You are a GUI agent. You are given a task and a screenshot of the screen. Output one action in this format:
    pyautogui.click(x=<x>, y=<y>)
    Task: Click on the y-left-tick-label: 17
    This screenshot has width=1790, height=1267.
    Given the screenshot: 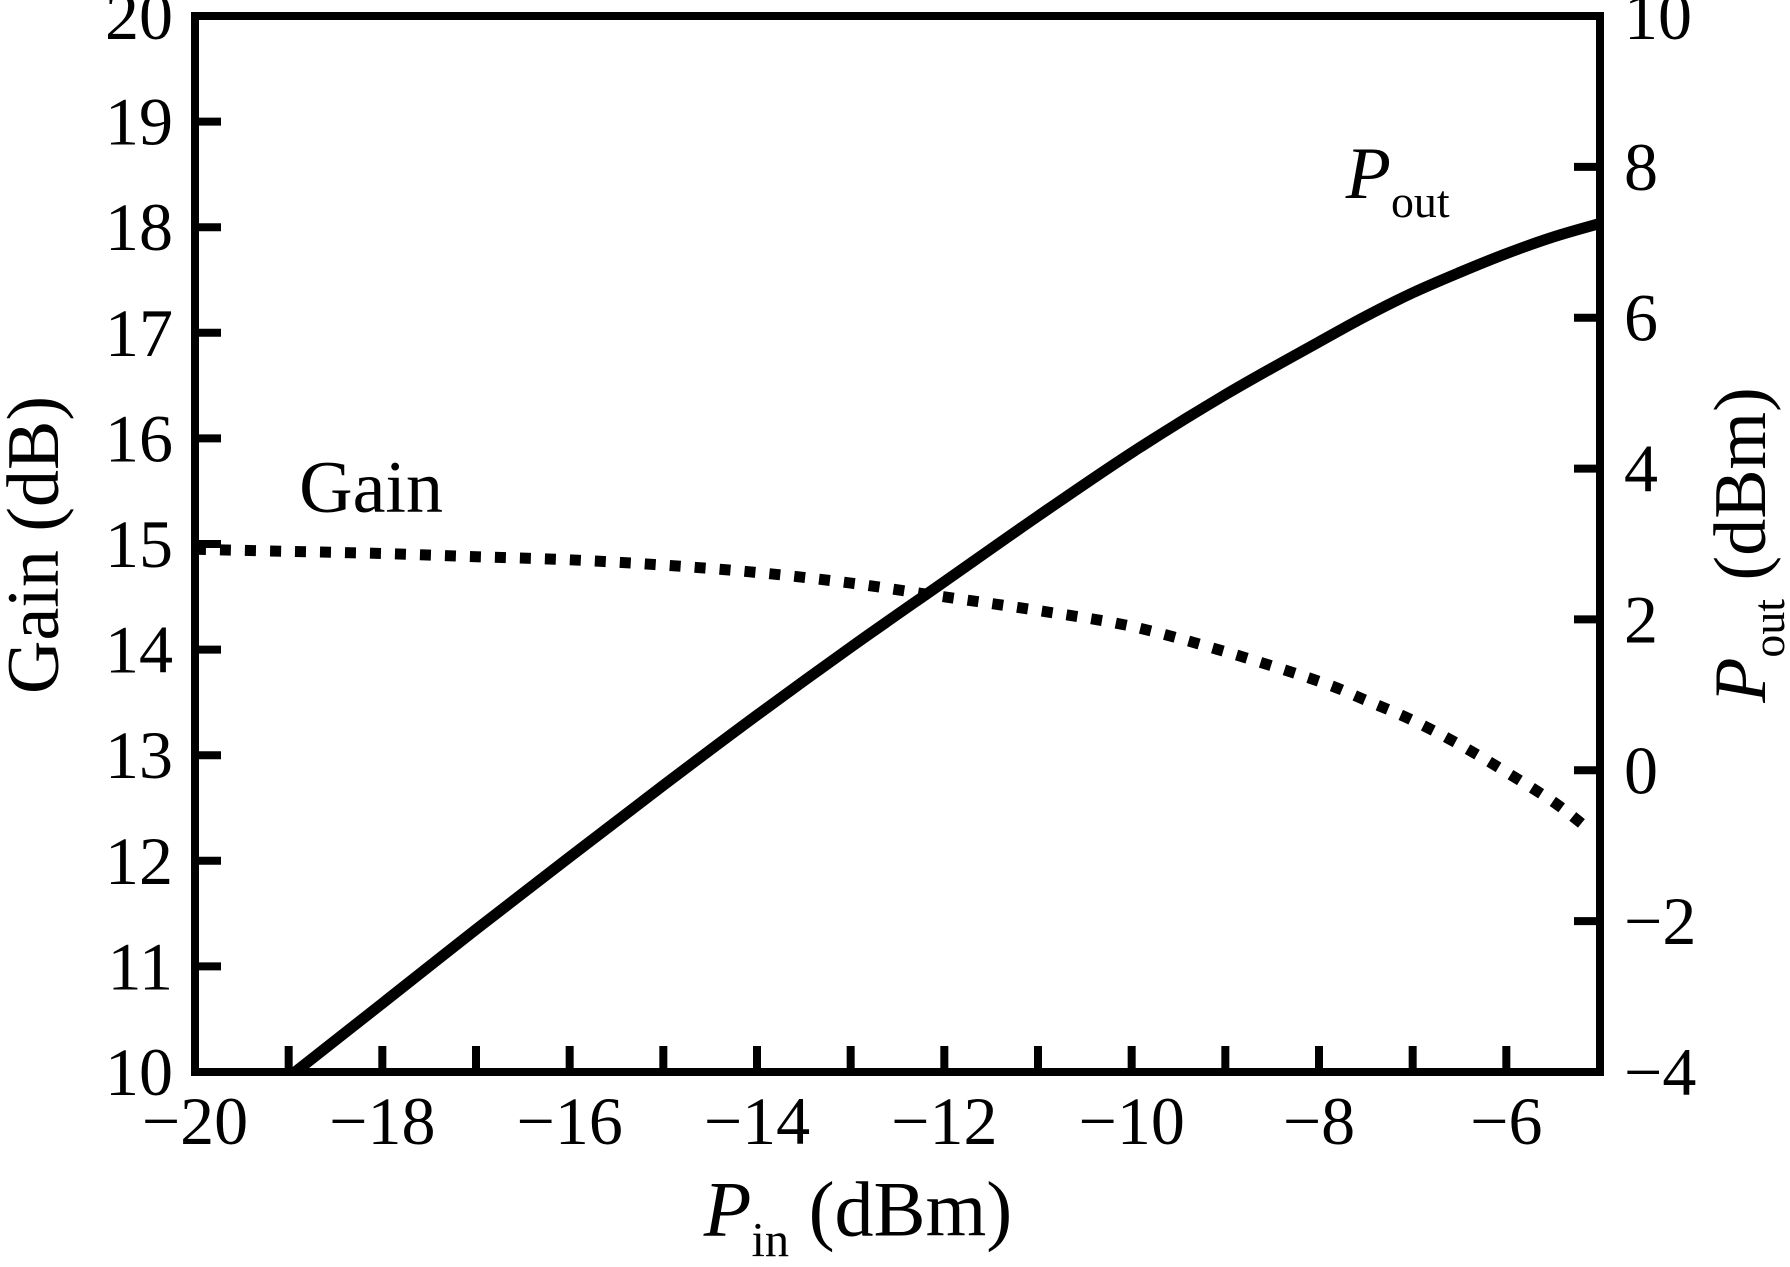 What is the action you would take?
    pyautogui.click(x=139, y=333)
    